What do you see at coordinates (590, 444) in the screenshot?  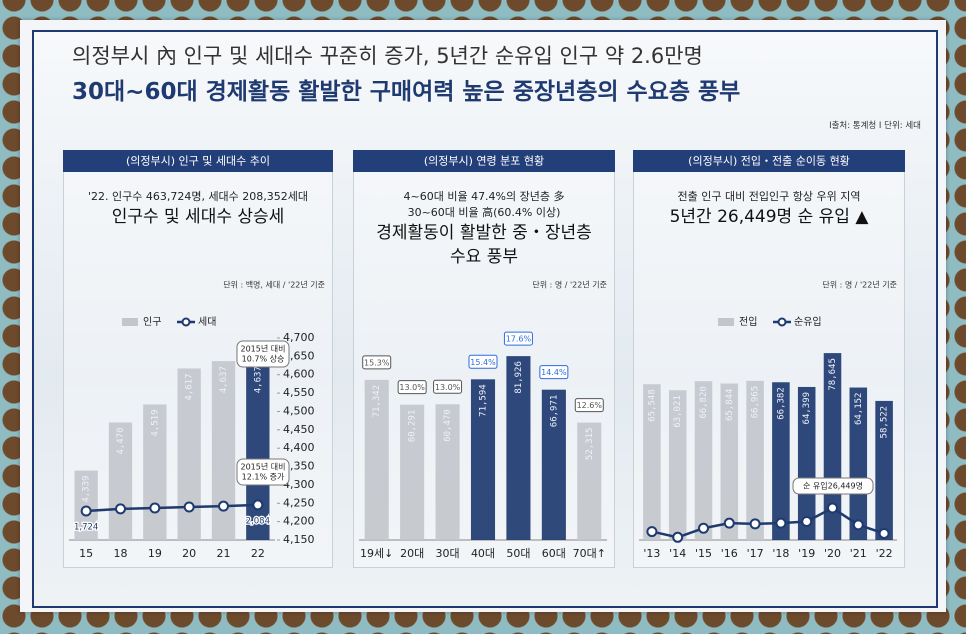 I see `bar-value-label: 52,315` at bounding box center [590, 444].